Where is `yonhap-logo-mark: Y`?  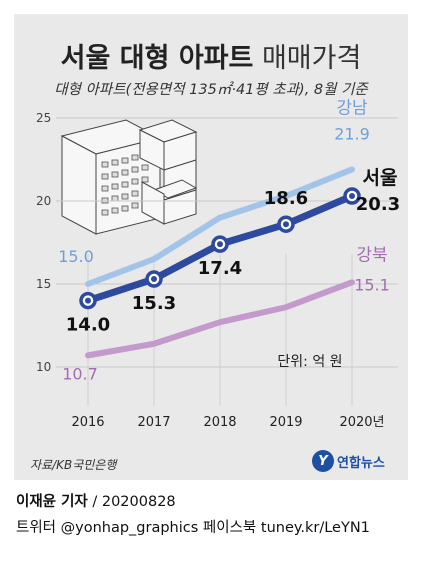 yonhap-logo-mark: Y is located at coordinates (323, 461).